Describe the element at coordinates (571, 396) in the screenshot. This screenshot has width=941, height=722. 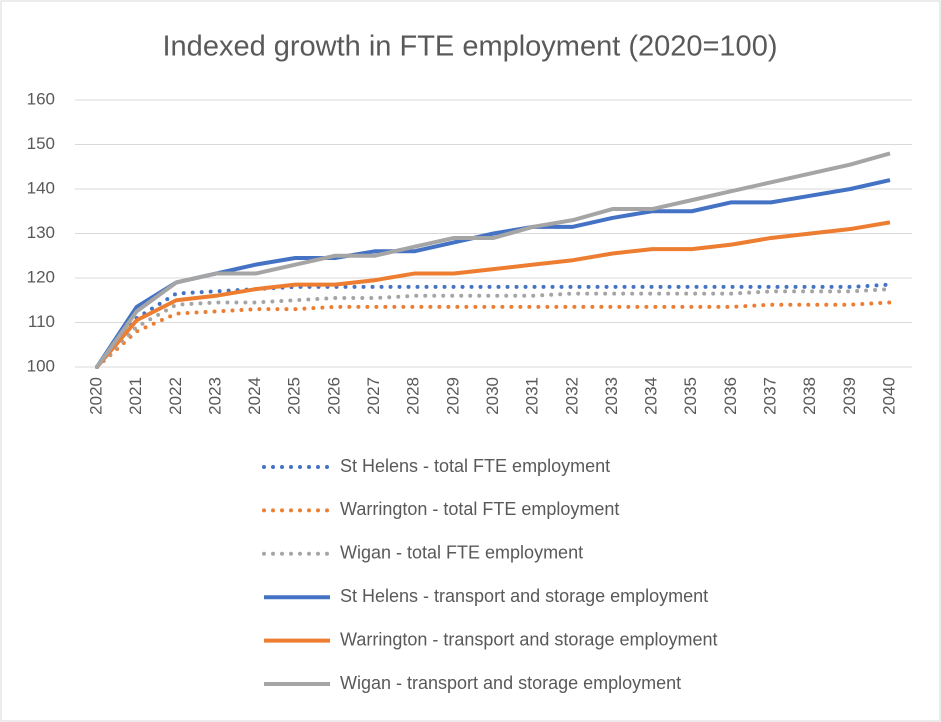
I see `x-tick-label: 2032` at that location.